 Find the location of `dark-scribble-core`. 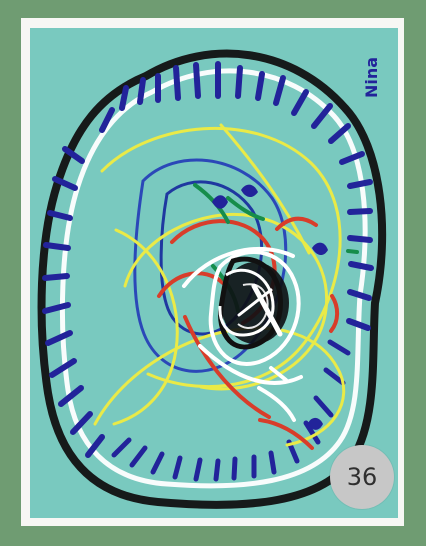

dark-scribble-core is located at coordinates (254, 308).